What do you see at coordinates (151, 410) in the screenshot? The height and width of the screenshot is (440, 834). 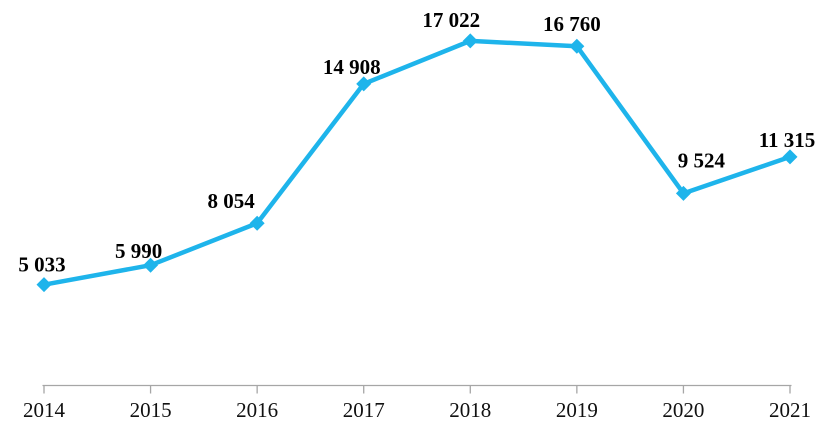 I see `x-axis-label: 2015` at bounding box center [151, 410].